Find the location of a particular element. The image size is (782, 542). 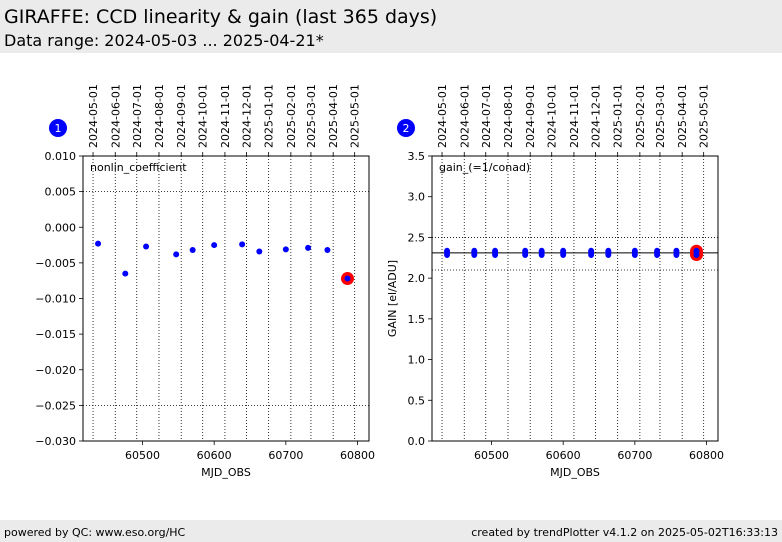

panel2-date-tick-label: 2024-06-01 is located at coordinates (464, 116).